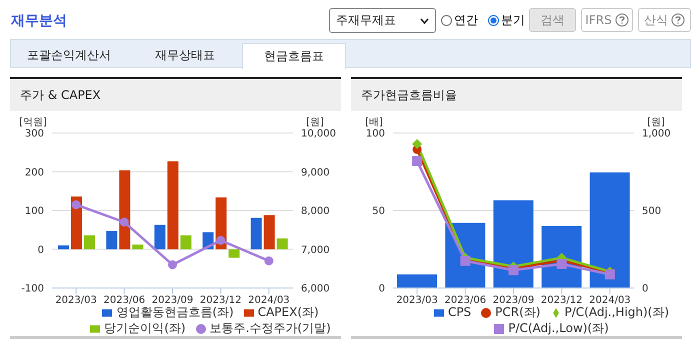 Image resolution: width=697 pixels, height=342 pixels. What do you see at coordinates (39, 21) in the screenshot?
I see `text: 재무분석` at bounding box center [39, 21].